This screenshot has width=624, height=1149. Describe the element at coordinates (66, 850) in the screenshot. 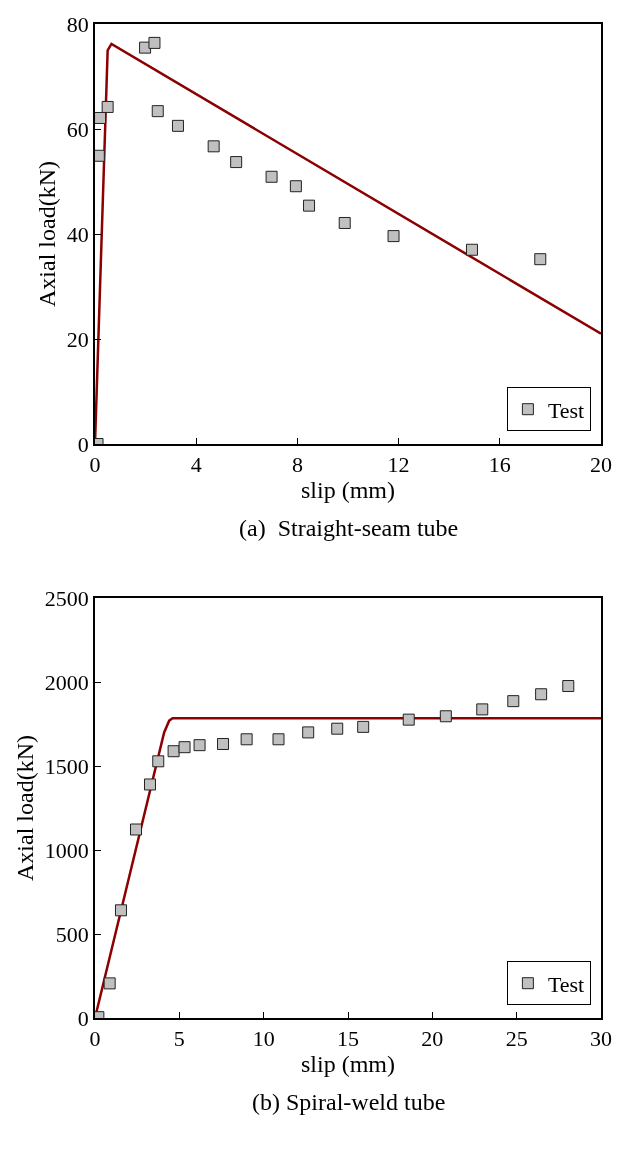

I see `y-tick-label: 1000` at that location.